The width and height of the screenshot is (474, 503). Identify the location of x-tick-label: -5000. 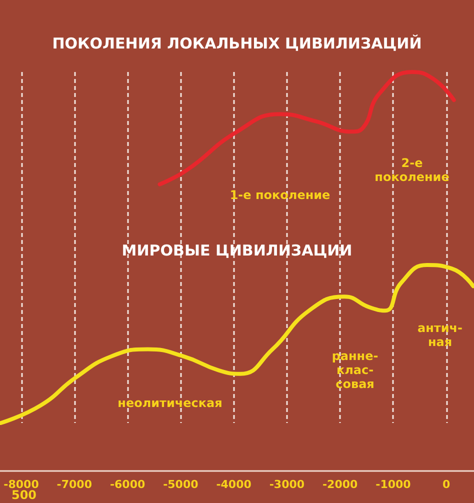
(181, 484).